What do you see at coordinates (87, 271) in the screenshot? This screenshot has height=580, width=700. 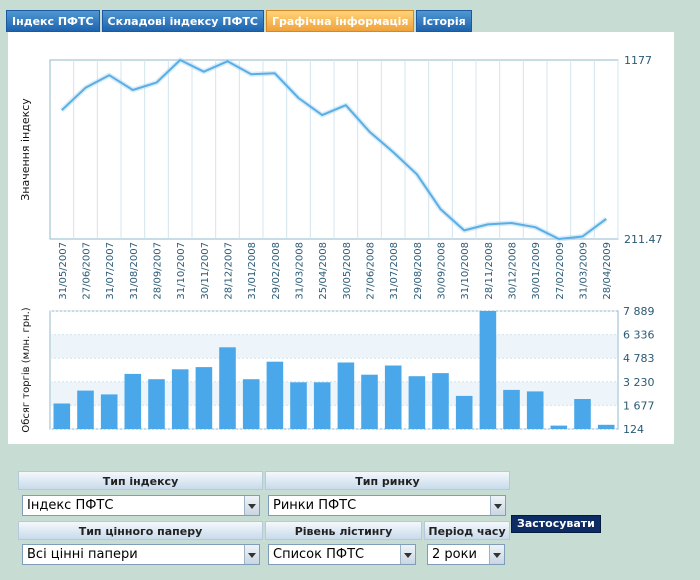 I see `x-tick-label: 27/06/2007` at bounding box center [87, 271].